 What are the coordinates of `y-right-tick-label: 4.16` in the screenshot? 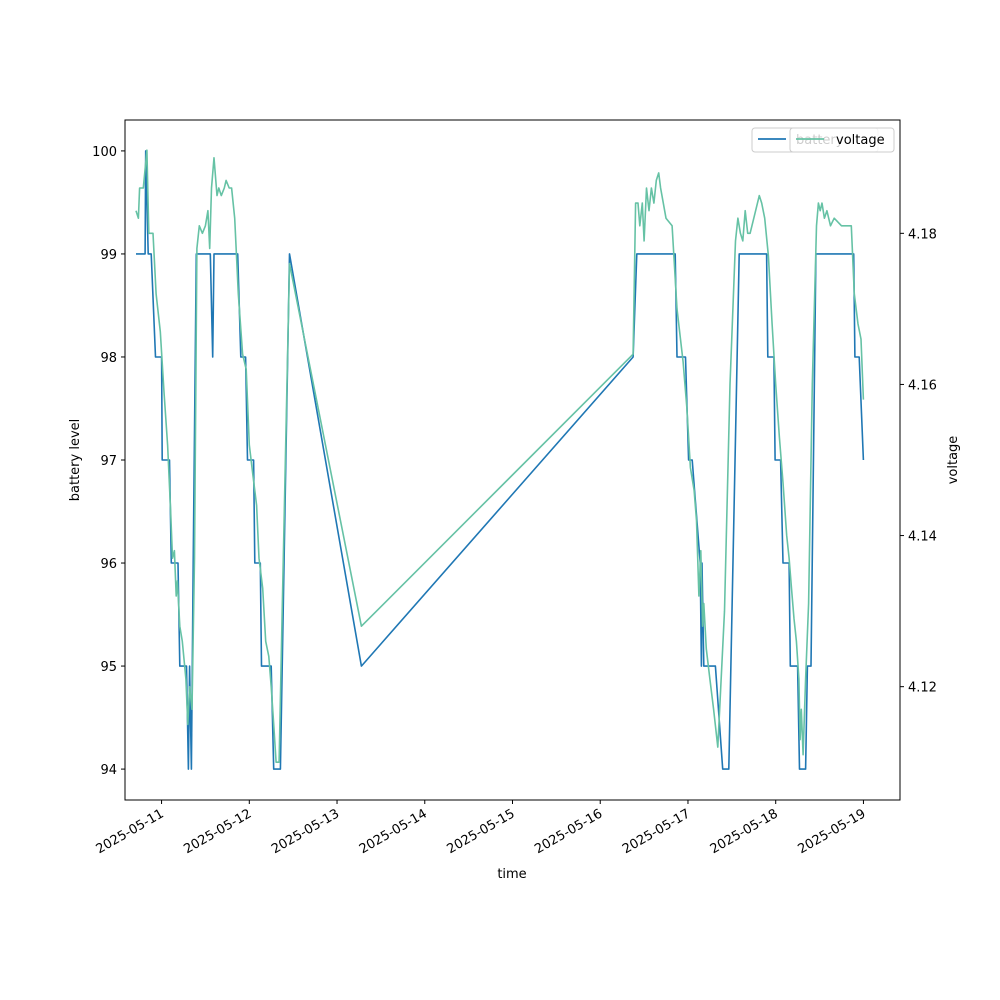 It's located at (922, 385).